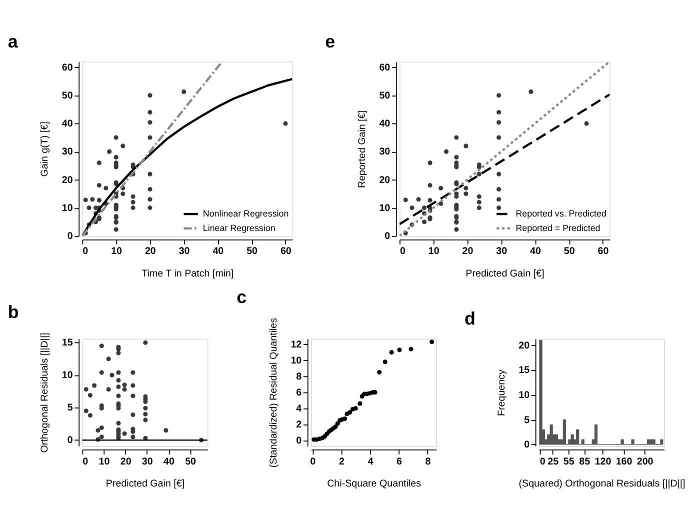 This screenshot has height=531, width=690. What do you see at coordinates (299, 376) in the screenshot?
I see `y-tick-label: 8` at bounding box center [299, 376].